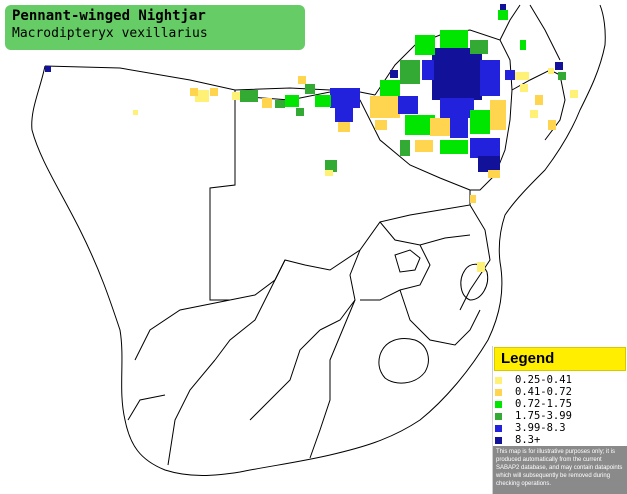  What do you see at coordinates (110, 33) in the screenshot?
I see `species-scientific-name: Macrodipteryx vexillarius` at bounding box center [110, 33].